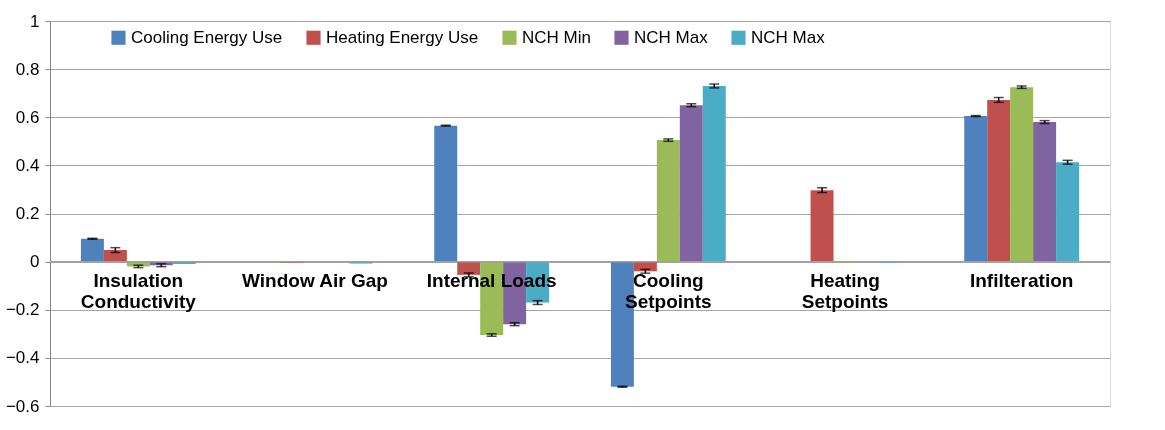  What do you see at coordinates (35, 21) in the screenshot?
I see `y-tick-label: 1` at bounding box center [35, 21].